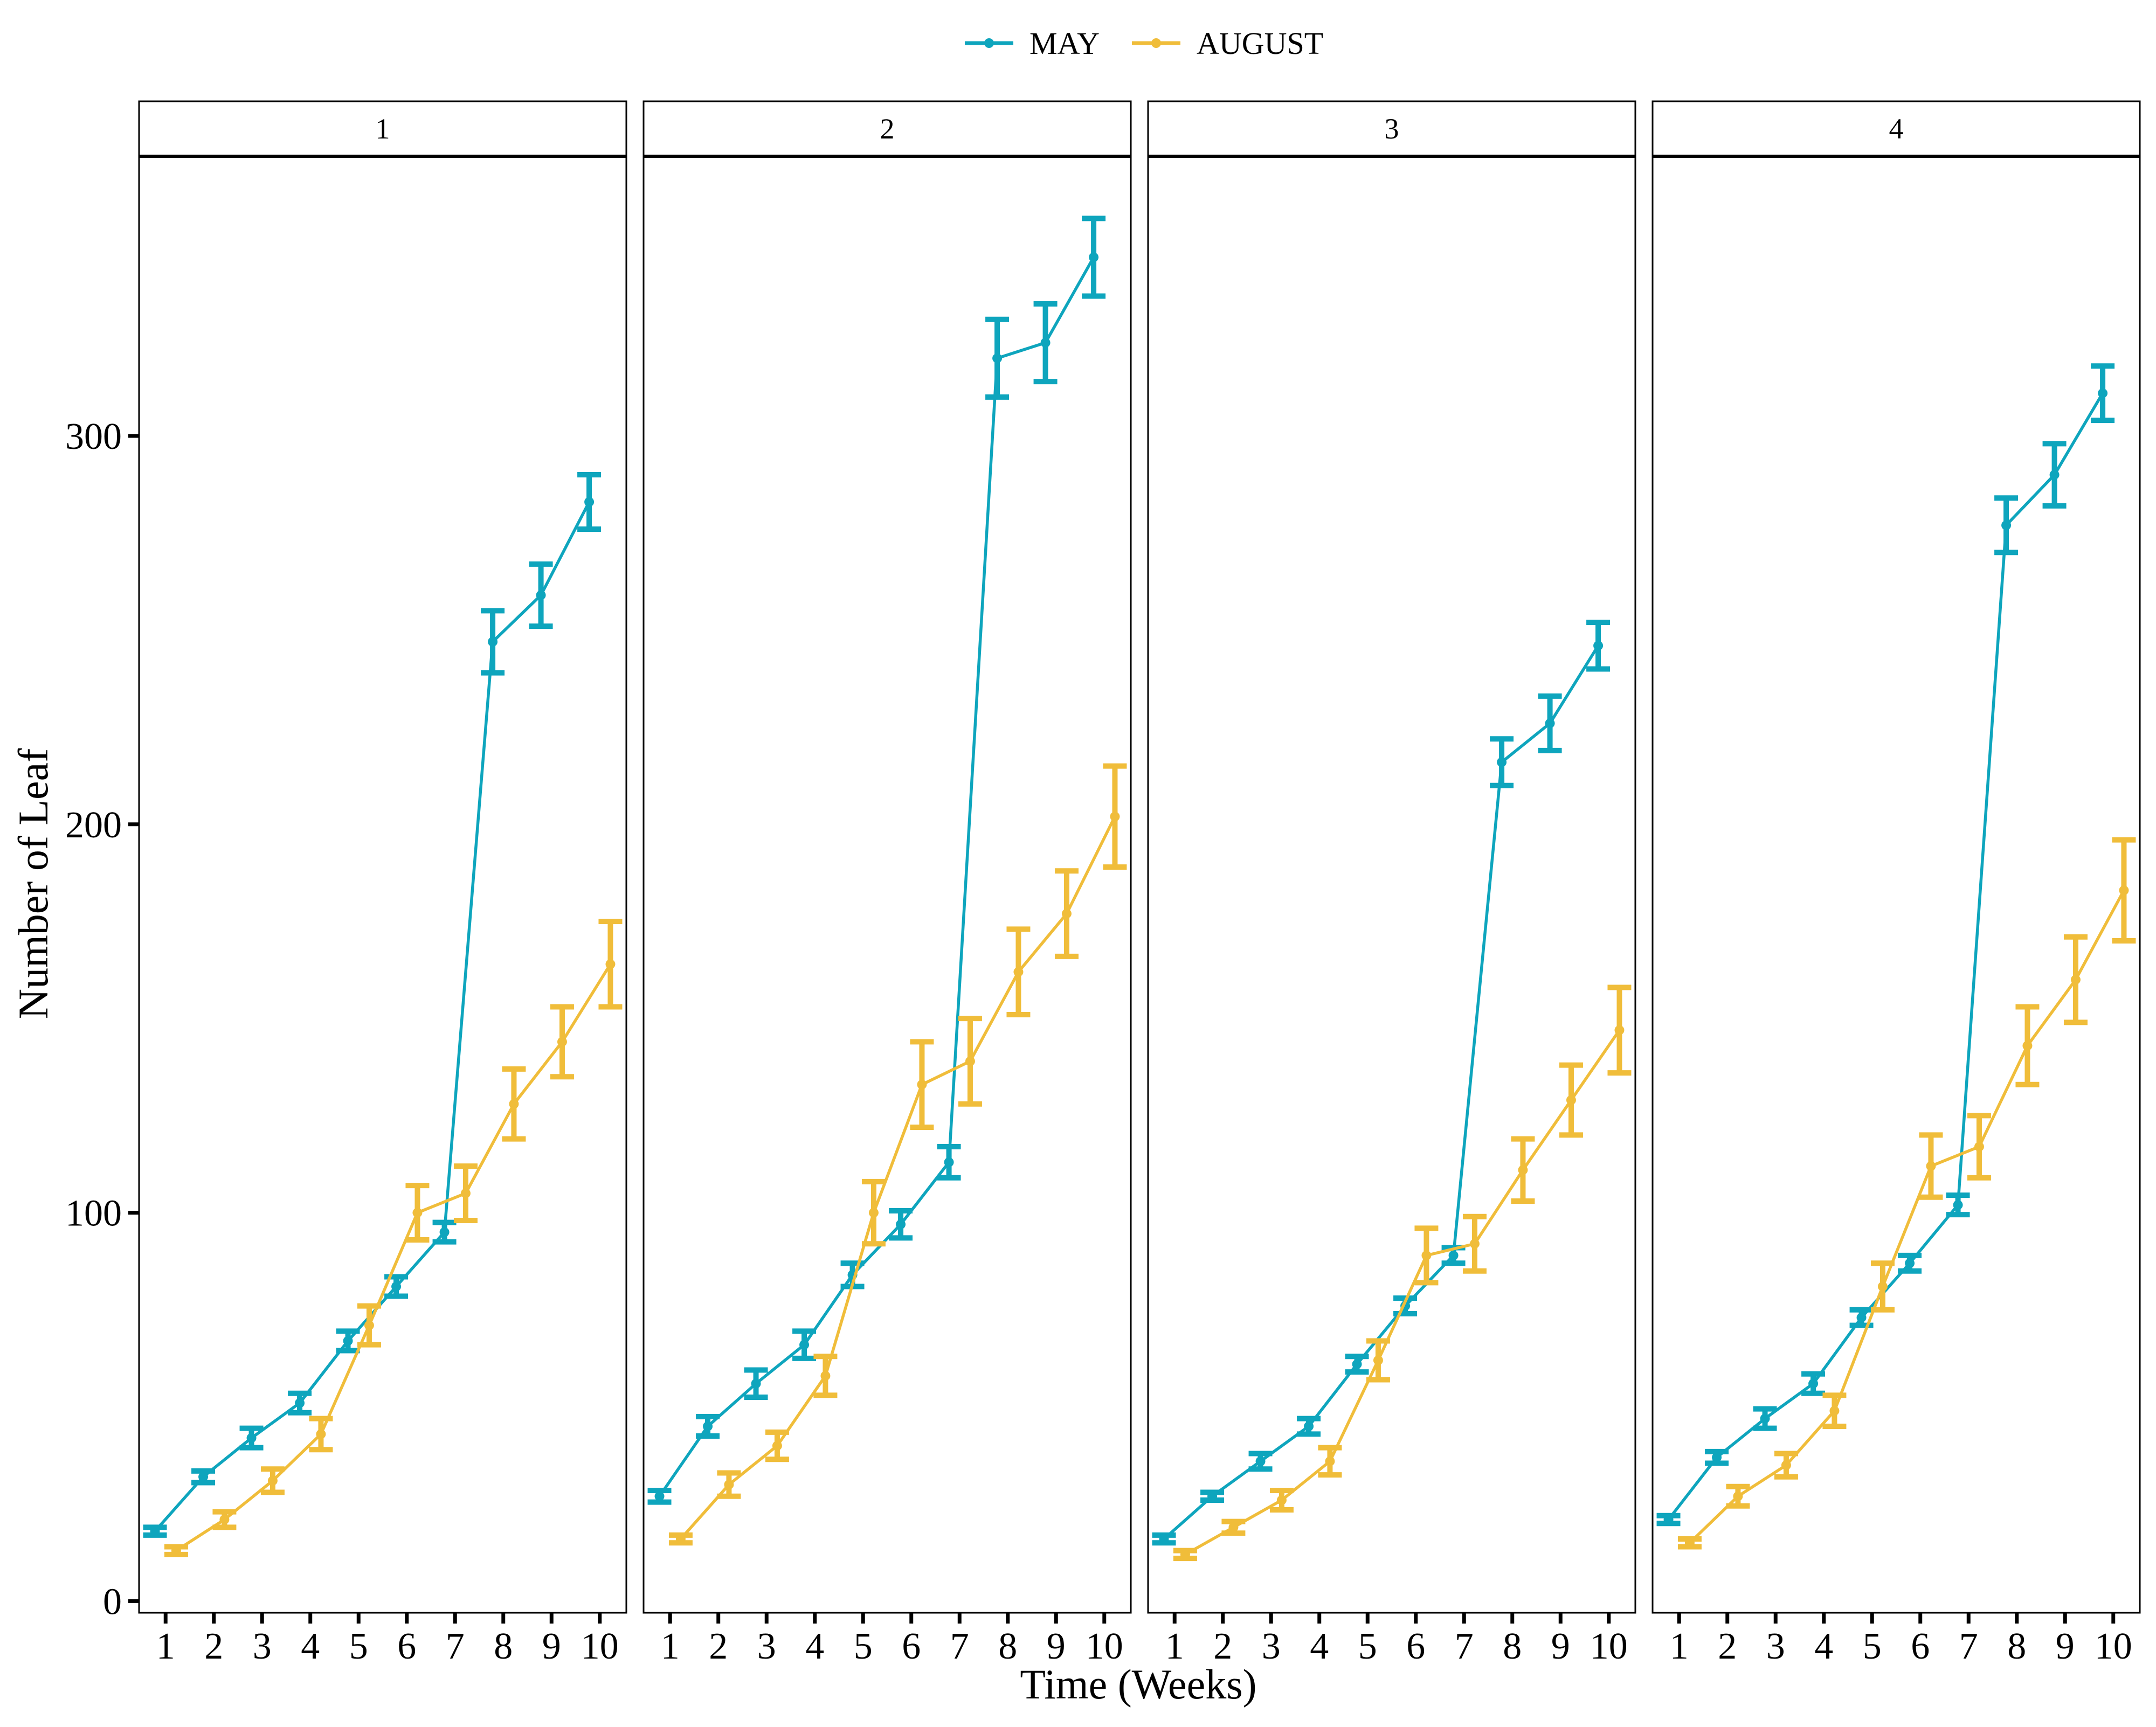 Image resolution: width=2156 pixels, height=1727 pixels. What do you see at coordinates (1979, 1147) in the screenshot?
I see `data-point-august-p4-w7` at bounding box center [1979, 1147].